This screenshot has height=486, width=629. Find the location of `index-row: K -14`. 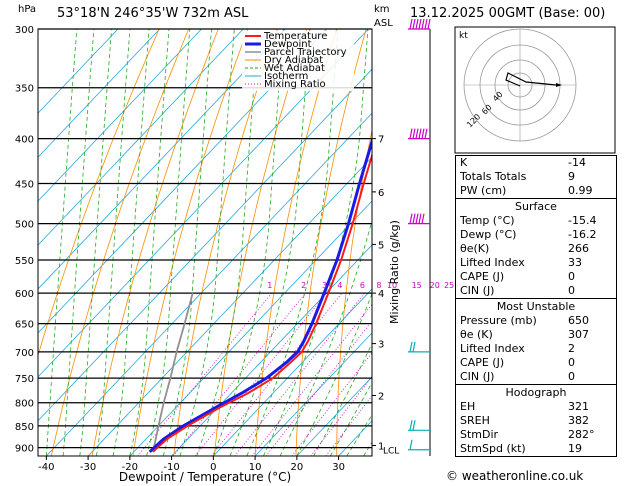

index-row: K -14 is located at coordinates (523, 162).